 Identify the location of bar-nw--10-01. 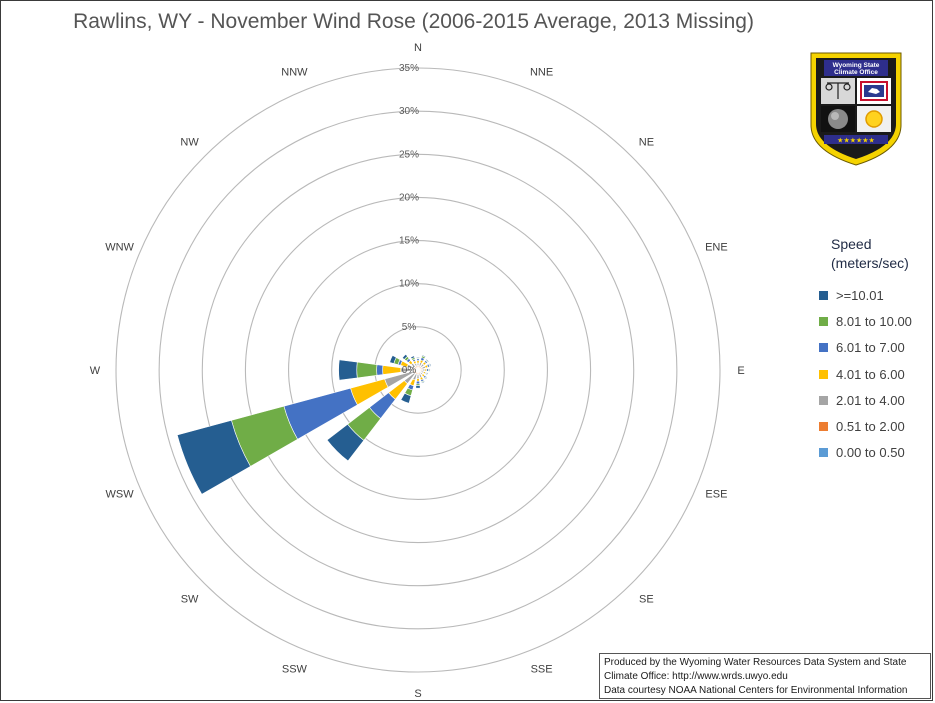
(404, 356).